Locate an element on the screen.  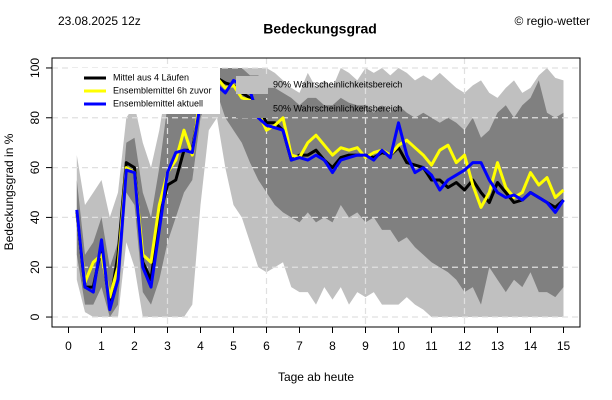
y-tick-label: 20 is located at coordinates (35, 267).